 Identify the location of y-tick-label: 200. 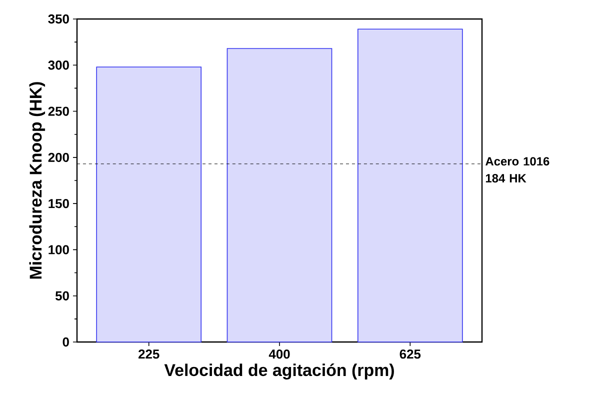
(58, 157).